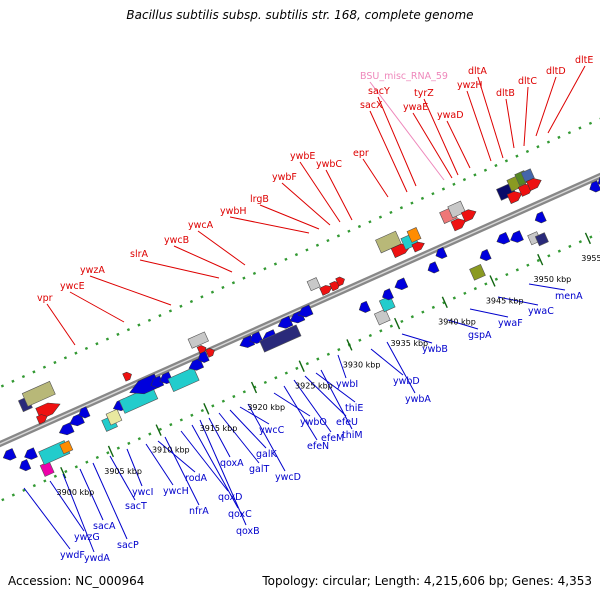 The height and width of the screenshot is (600, 600). I want to click on kbp-label: 3905 kbp, so click(123, 471).